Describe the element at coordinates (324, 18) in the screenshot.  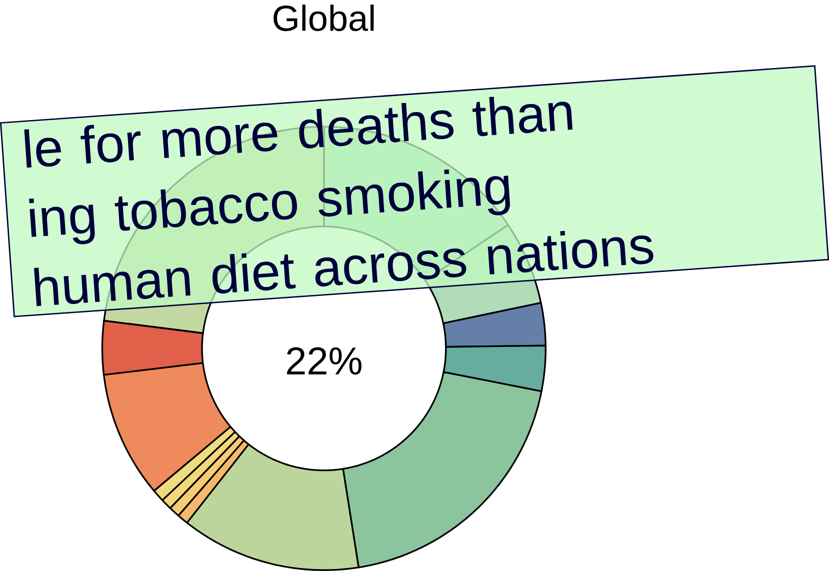
I see `chart-title: Global` at that location.